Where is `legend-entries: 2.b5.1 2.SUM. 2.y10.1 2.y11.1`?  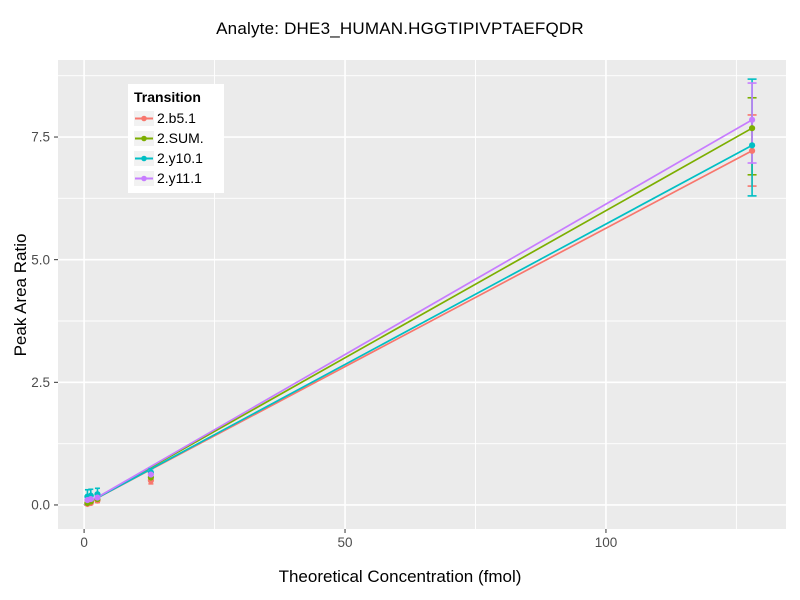
legend-entries: 2.b5.1 2.SUM. 2.y10.1 2.y11.1 is located at coordinates (176, 148).